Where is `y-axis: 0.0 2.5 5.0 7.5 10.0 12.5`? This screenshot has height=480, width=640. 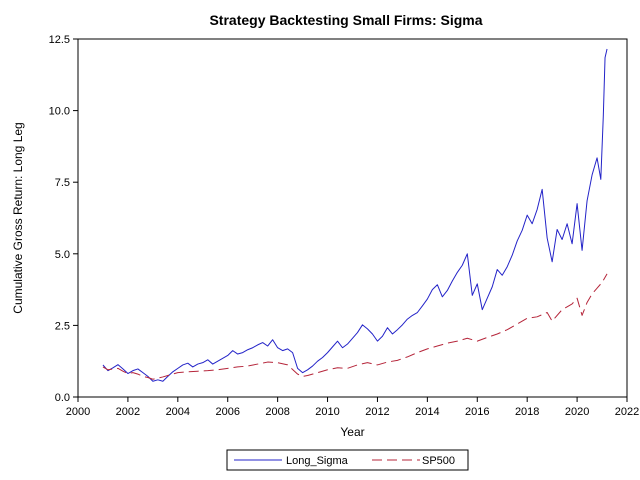
y-axis: 0.0 2.5 5.0 7.5 10.0 12.5 is located at coordinates (63, 219).